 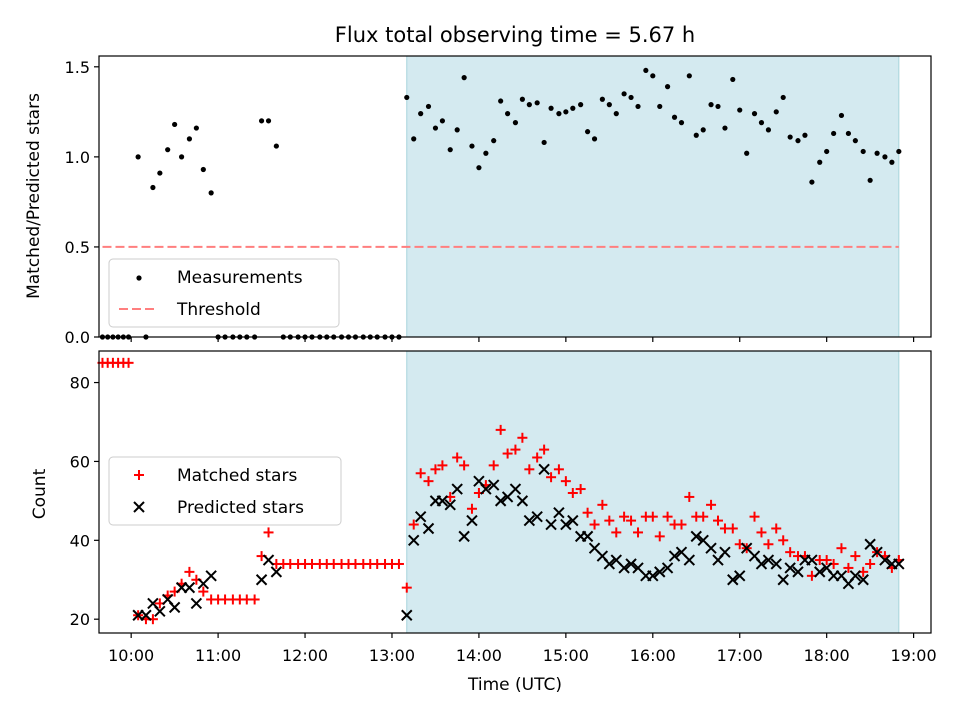 I want to click on bottom-legend-box, so click(x=225, y=491).